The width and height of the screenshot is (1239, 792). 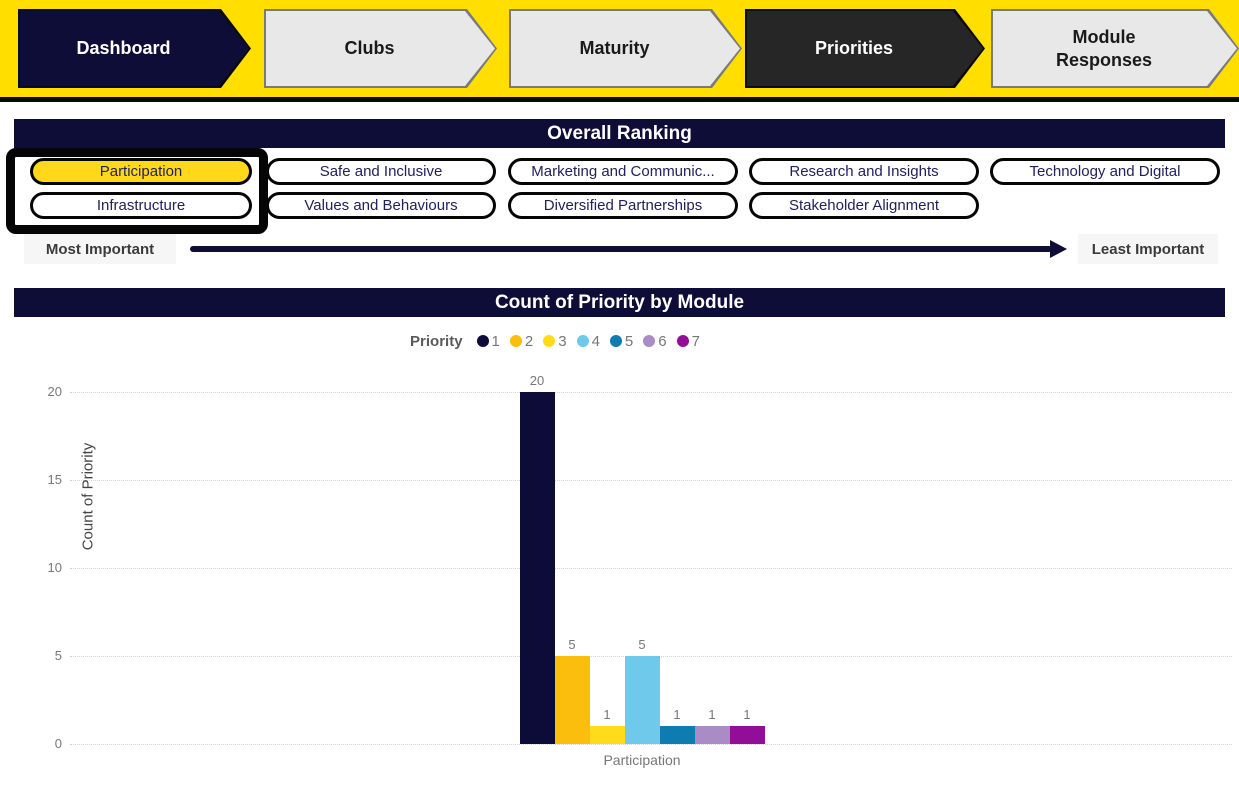 What do you see at coordinates (54, 479) in the screenshot?
I see `y-tick-label-15: 15` at bounding box center [54, 479].